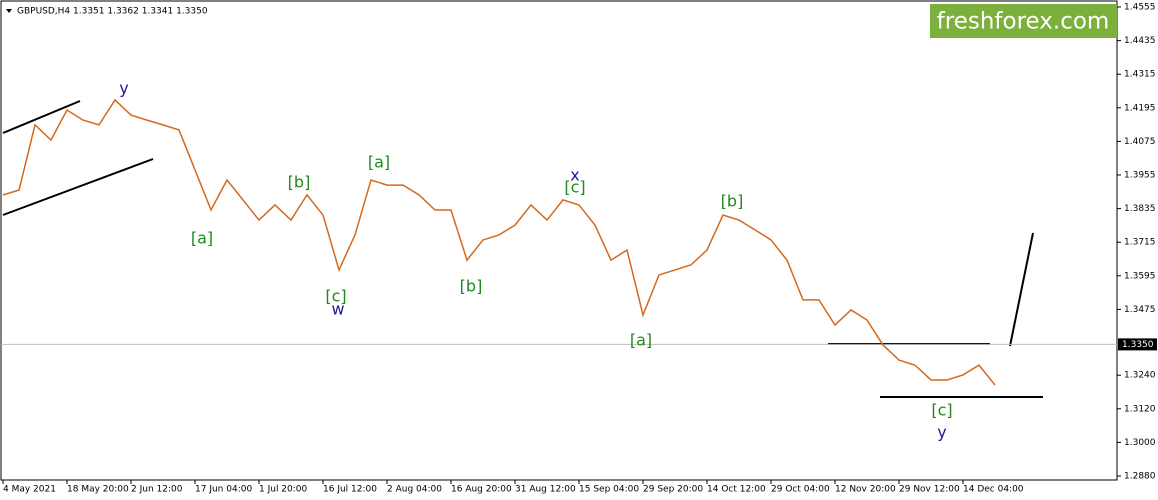  I want to click on logo: freshforex.com, so click(1023, 22).